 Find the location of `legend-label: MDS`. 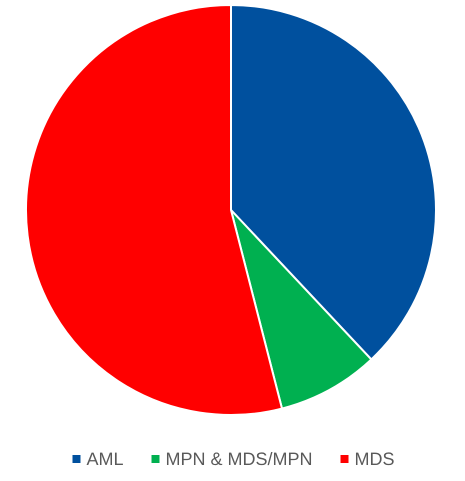

legend-label: MDS is located at coordinates (374, 459).